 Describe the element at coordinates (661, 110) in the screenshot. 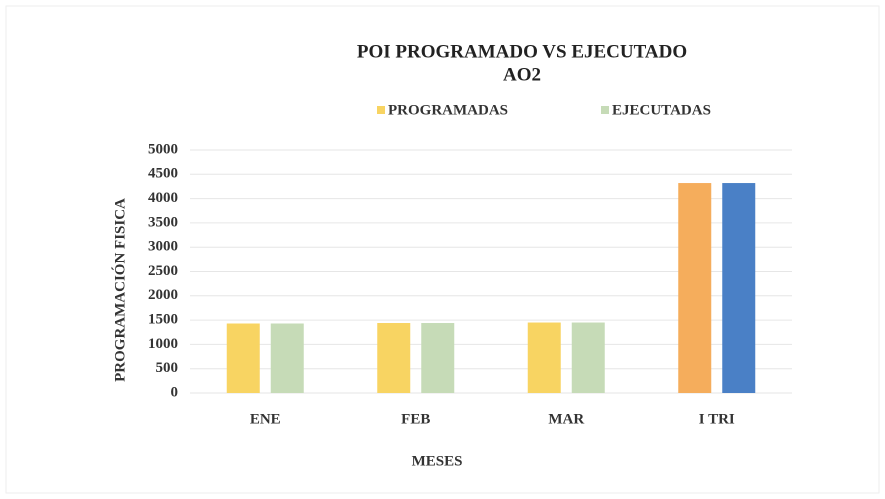

I see `legend-label: EJECUTADAS` at that location.